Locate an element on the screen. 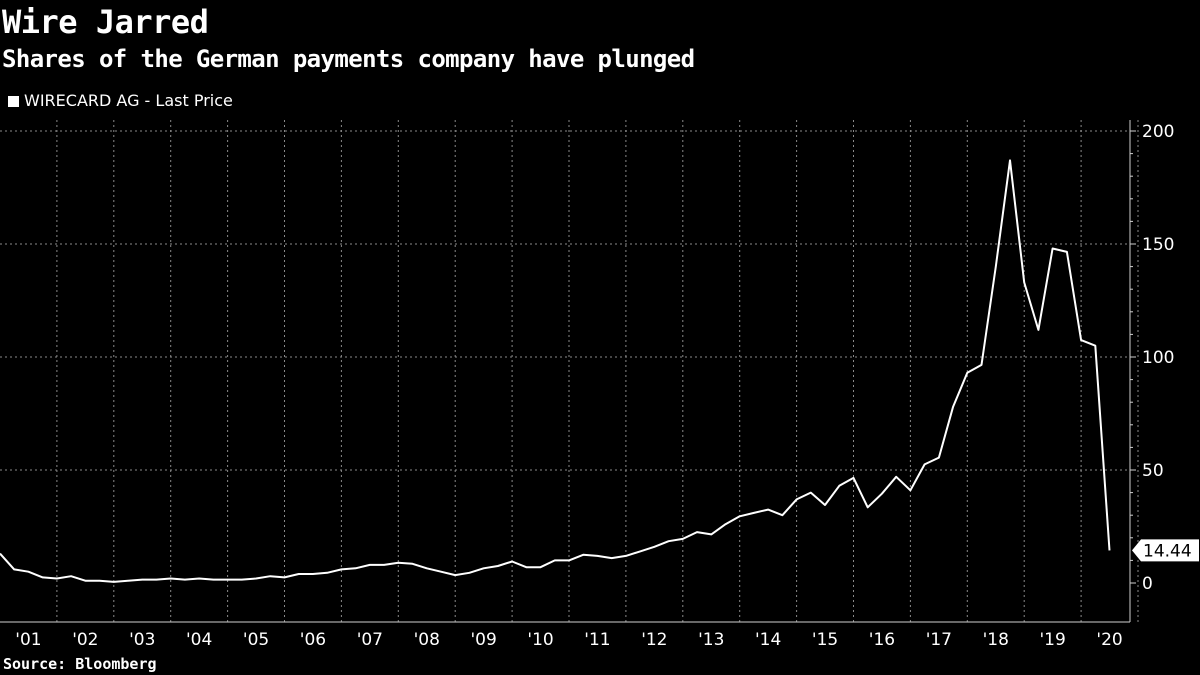  x-tick-label: '17 is located at coordinates (939, 640).